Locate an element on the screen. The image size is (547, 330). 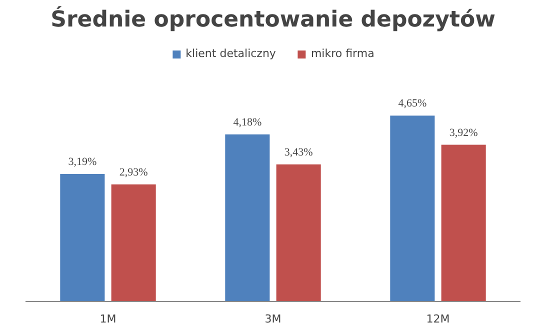
data-label: 2,93% is located at coordinates (133, 172).